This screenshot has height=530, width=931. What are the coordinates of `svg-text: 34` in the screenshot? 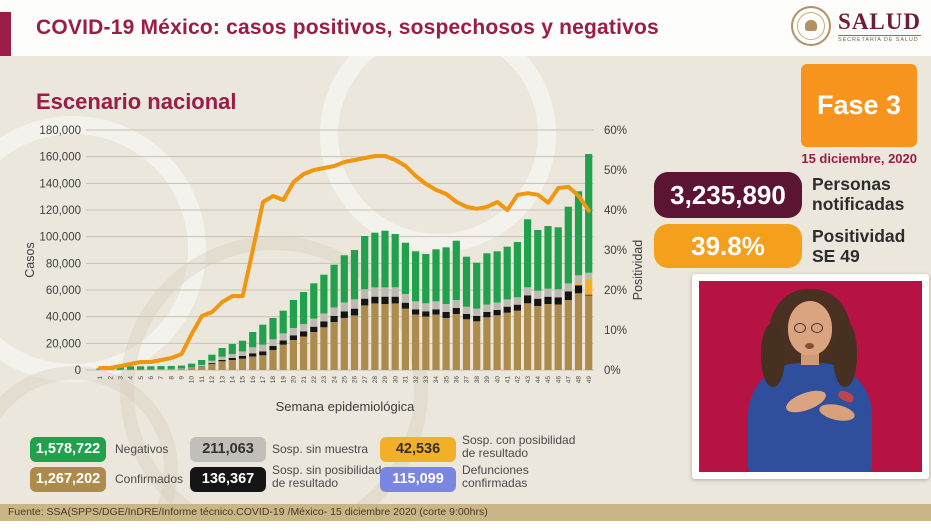 It's located at (436, 380).